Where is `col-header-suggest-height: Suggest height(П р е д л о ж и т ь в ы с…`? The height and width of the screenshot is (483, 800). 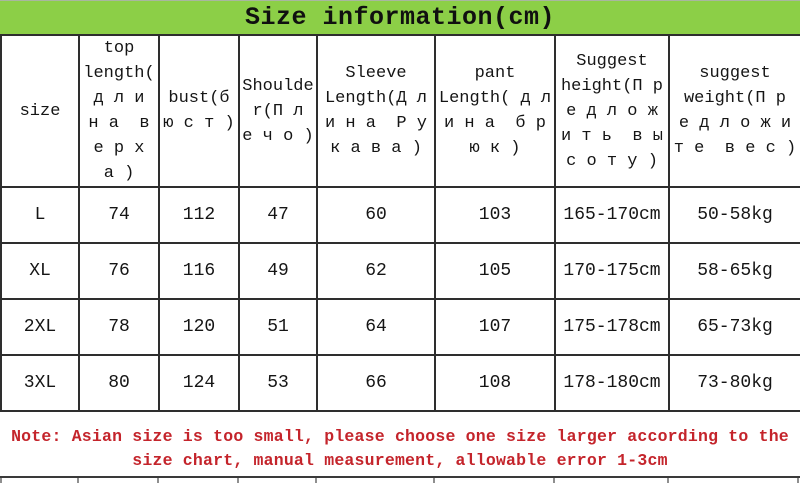 col-header-suggest-height: Suggest height(П р е д л о ж и т ь в ы с… is located at coordinates (612, 111).